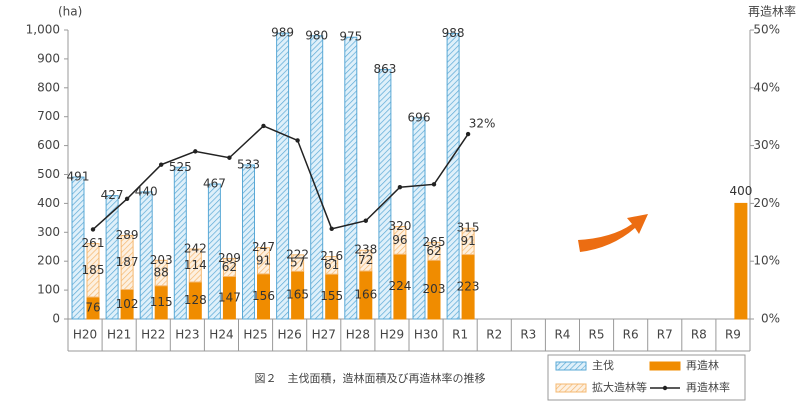 The width and height of the screenshot is (800, 409). What do you see at coordinates (48, 261) in the screenshot?
I see `y-tick-label: 200` at bounding box center [48, 261].